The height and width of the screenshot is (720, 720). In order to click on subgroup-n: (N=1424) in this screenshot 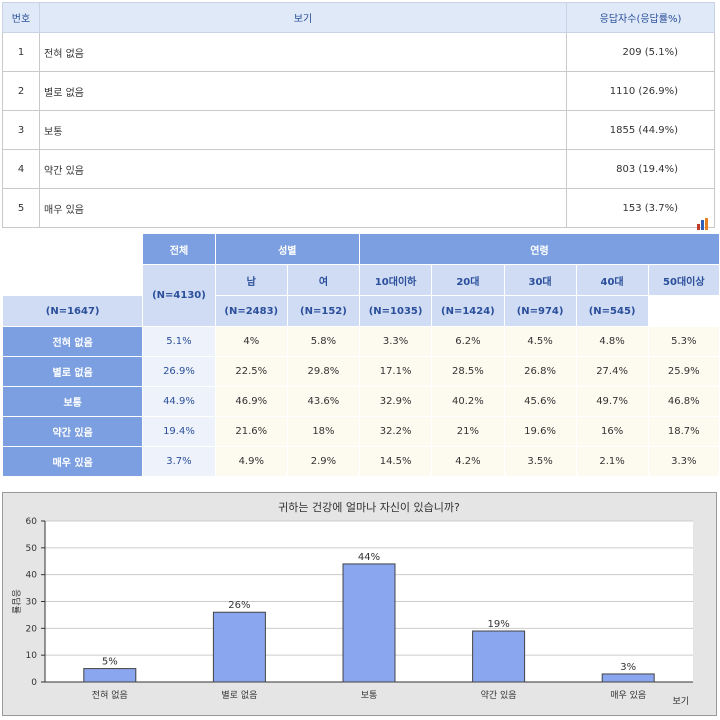, I will do `click(468, 311)`.